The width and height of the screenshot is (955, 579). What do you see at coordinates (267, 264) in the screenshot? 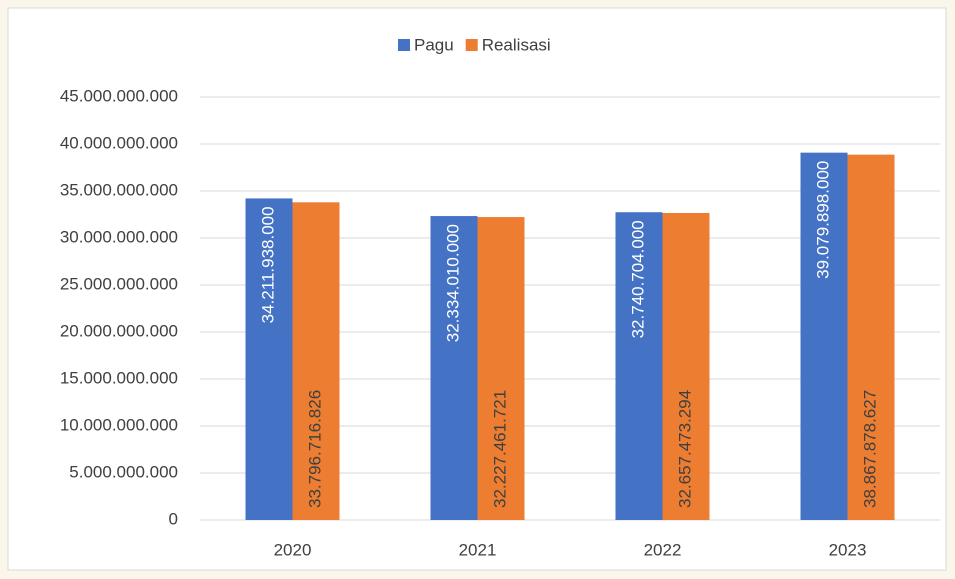
I see `value-label: 34.211.938.000` at bounding box center [267, 264].